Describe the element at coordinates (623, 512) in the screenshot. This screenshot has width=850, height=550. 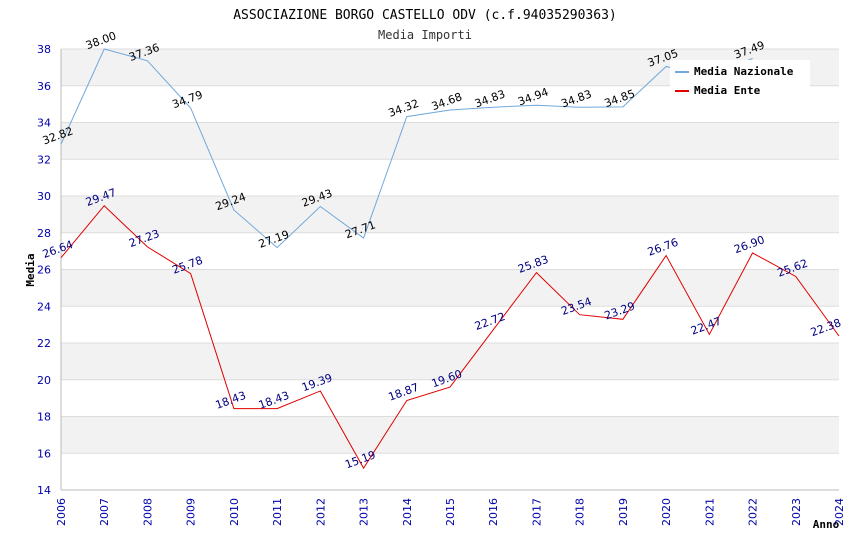
I see `x-tick-label: 2019` at that location.